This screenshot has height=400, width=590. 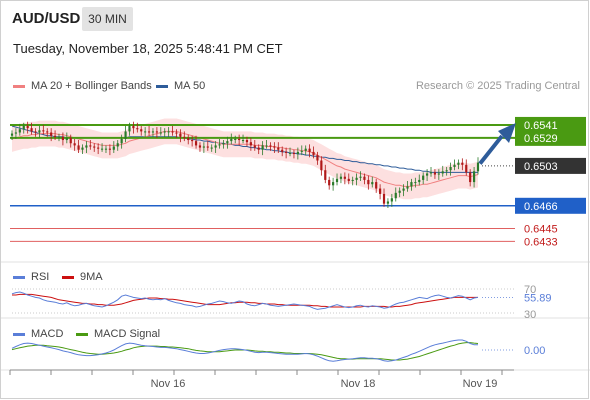 What do you see at coordinates (245, 351) in the screenshot?
I see `macd-signal-line` at bounding box center [245, 351].